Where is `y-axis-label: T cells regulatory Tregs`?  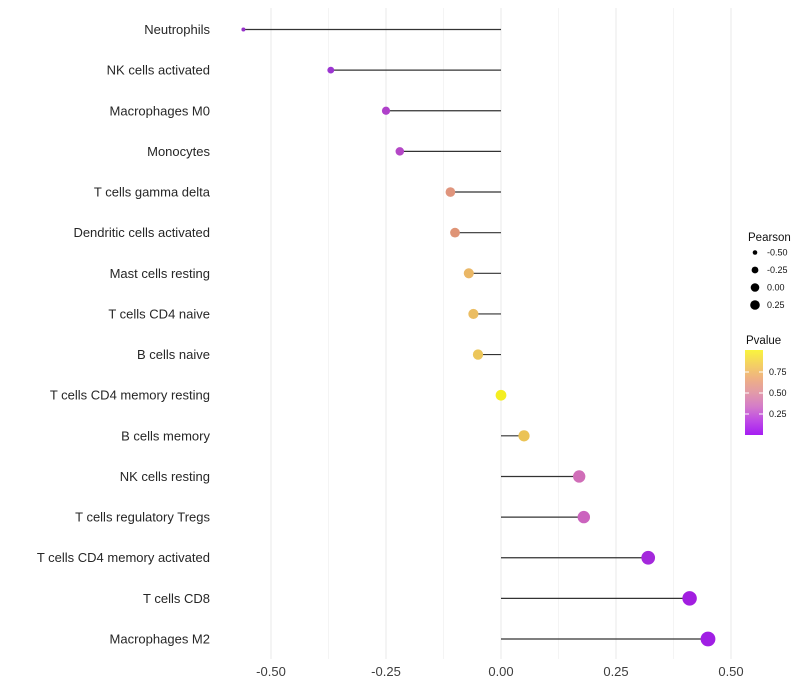
y-axis-label: T cells regulatory Tregs is located at coordinates (142, 517).